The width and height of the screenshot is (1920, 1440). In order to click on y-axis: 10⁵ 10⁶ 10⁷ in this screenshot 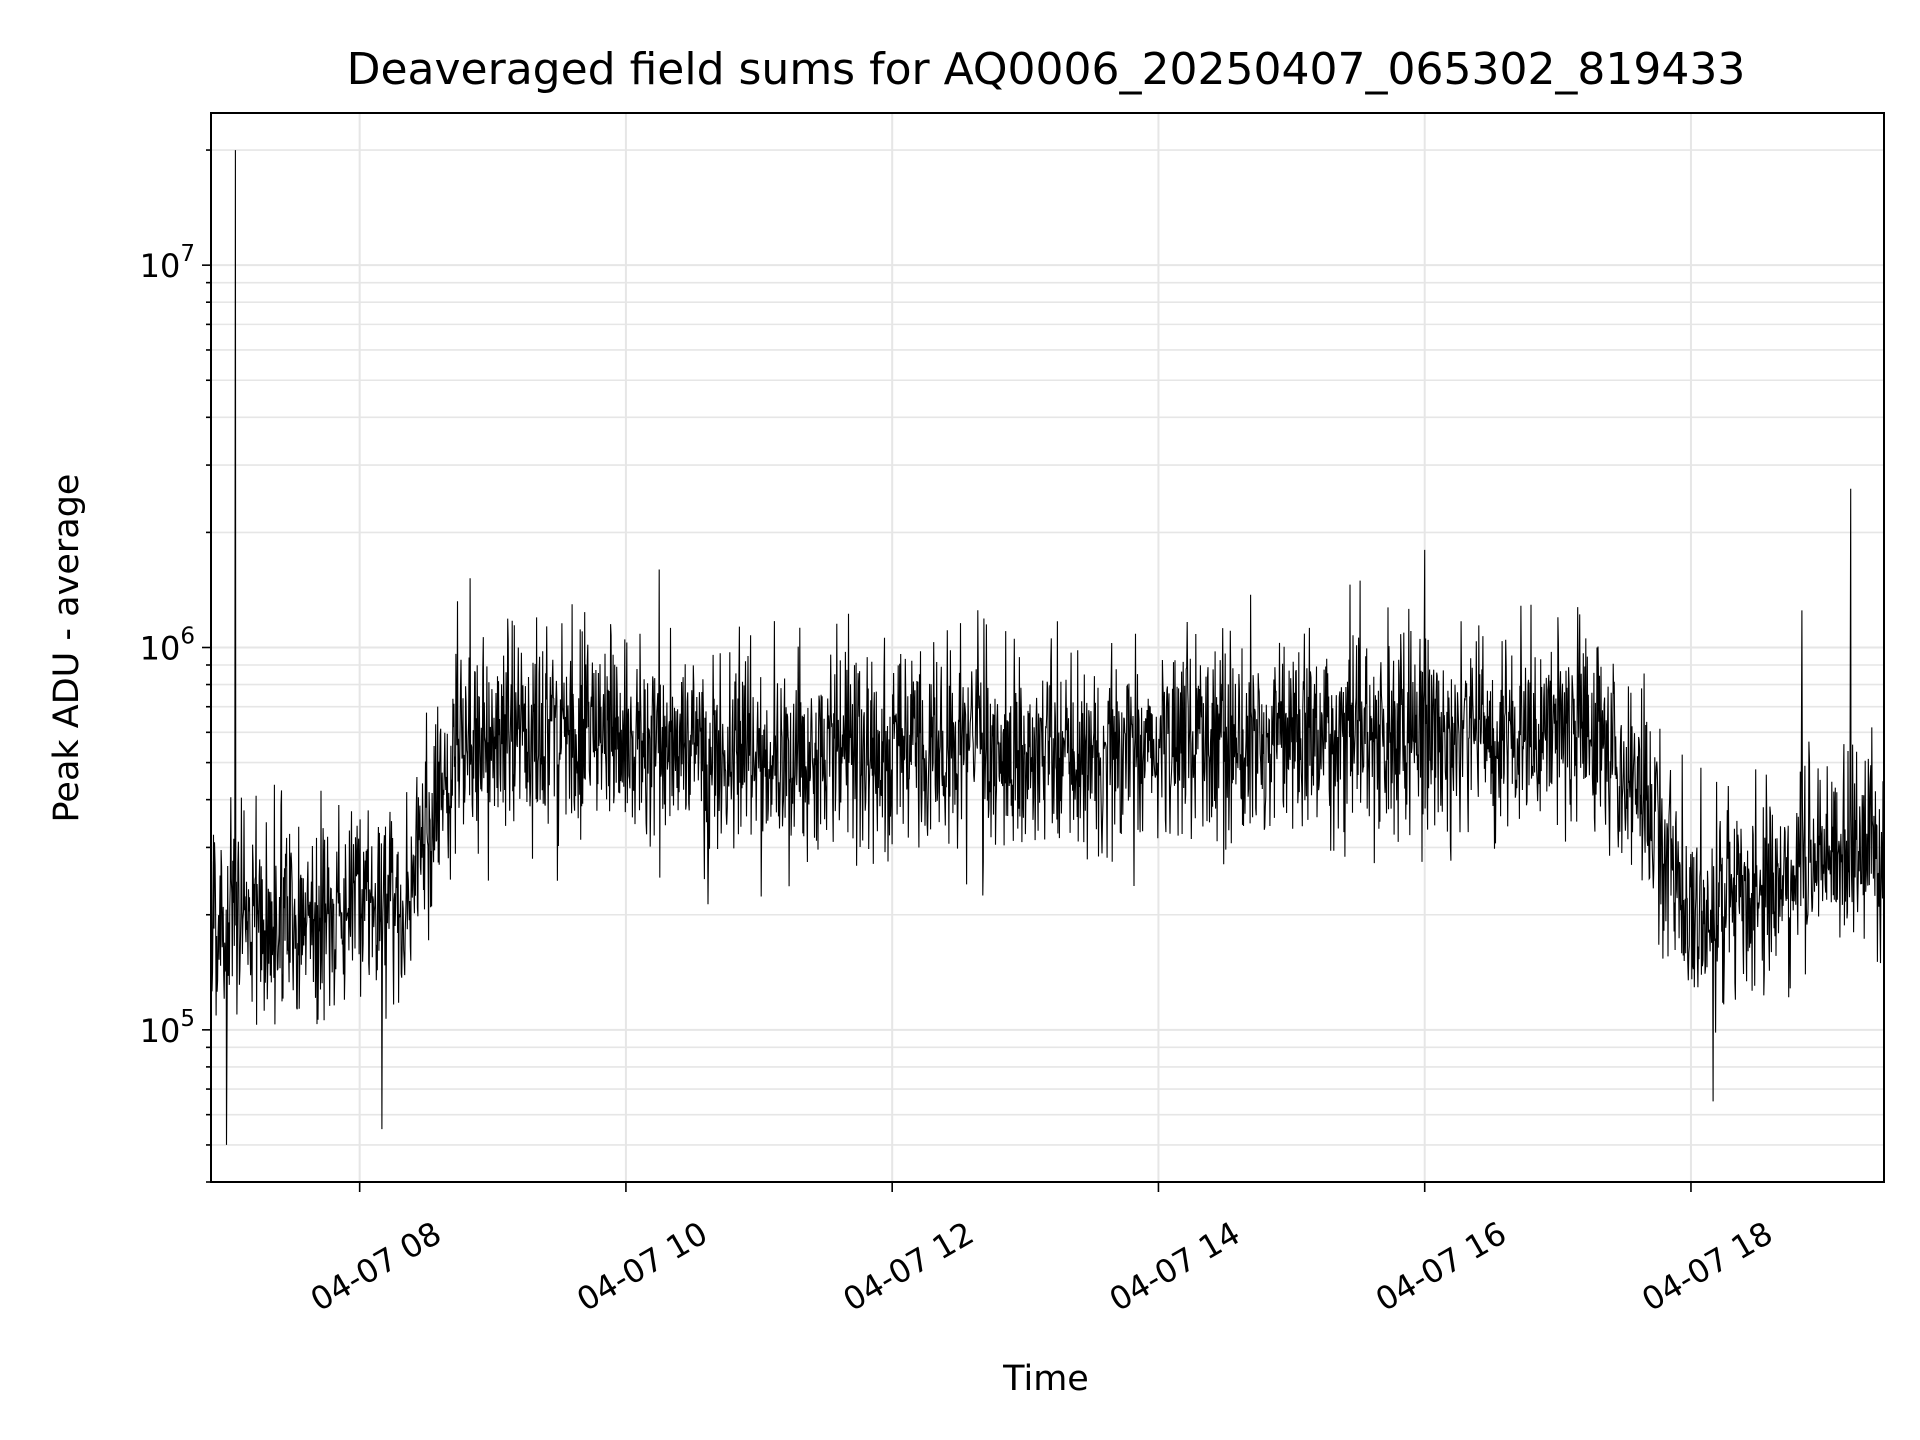, I will do `click(175, 666)`.